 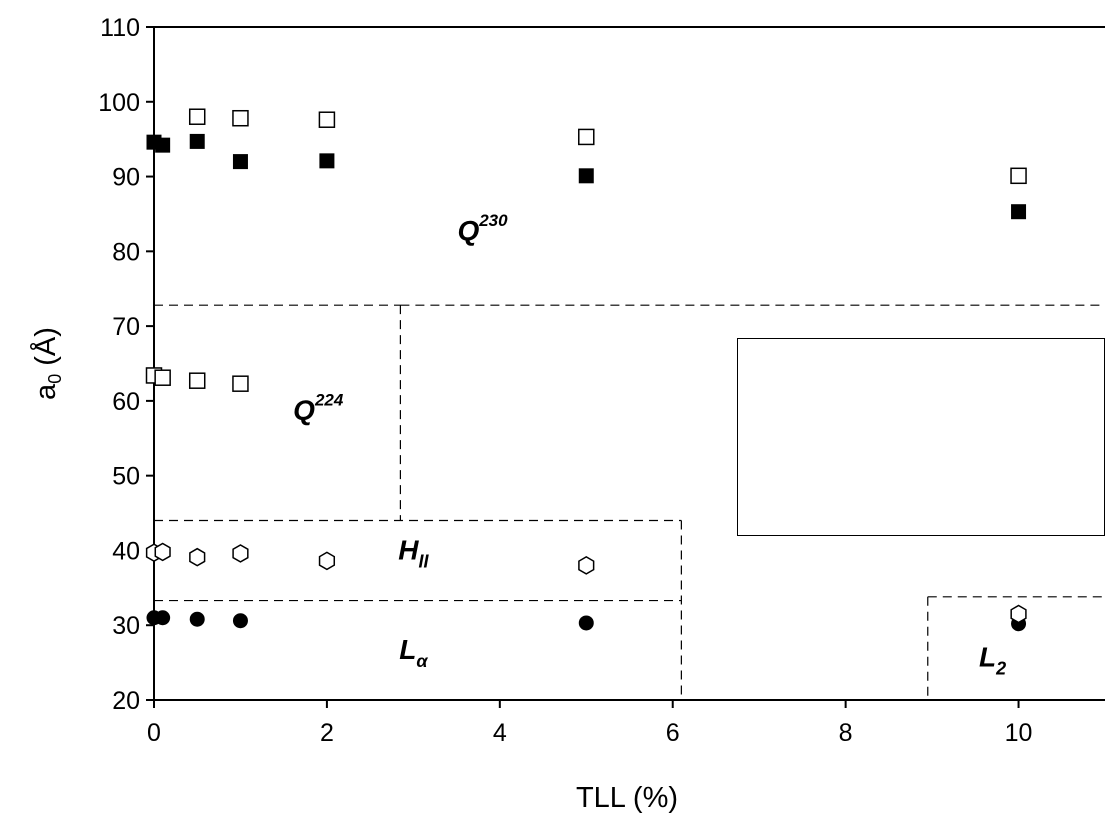 What do you see at coordinates (846, 733) in the screenshot?
I see `x-tick-label: 8` at bounding box center [846, 733].